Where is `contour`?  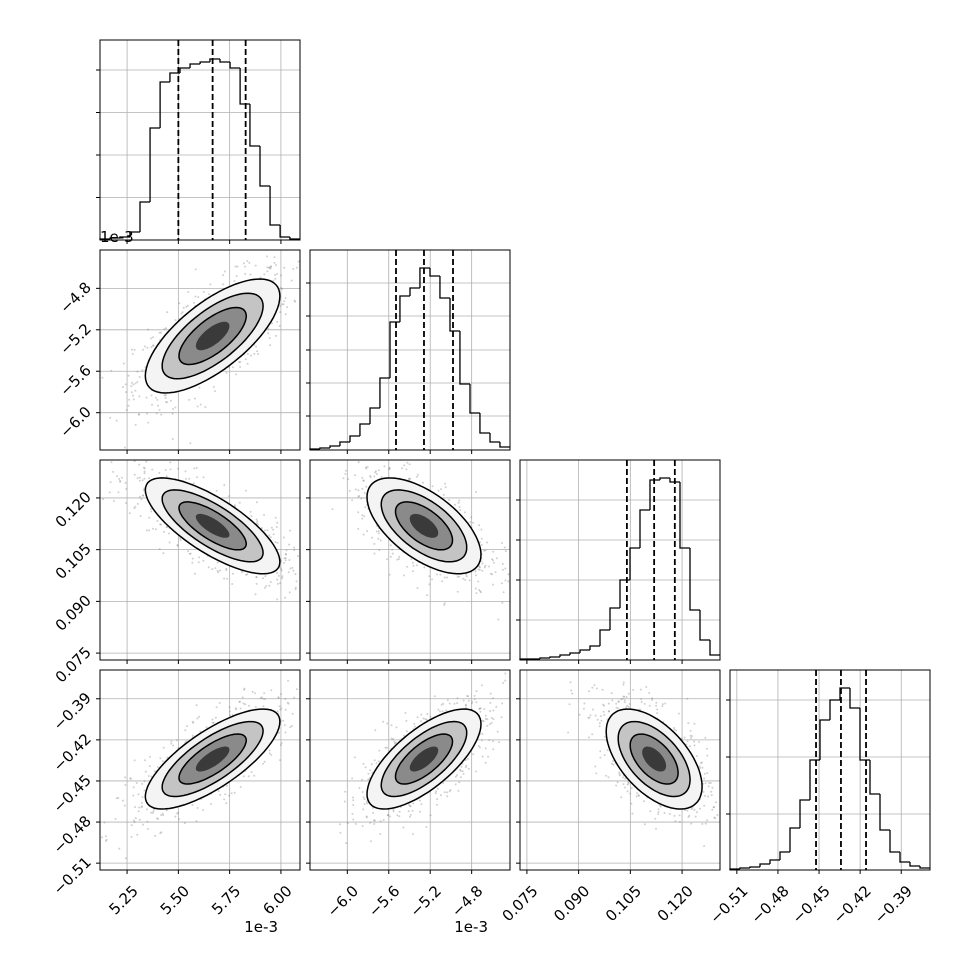 contour is located at coordinates (213, 336).